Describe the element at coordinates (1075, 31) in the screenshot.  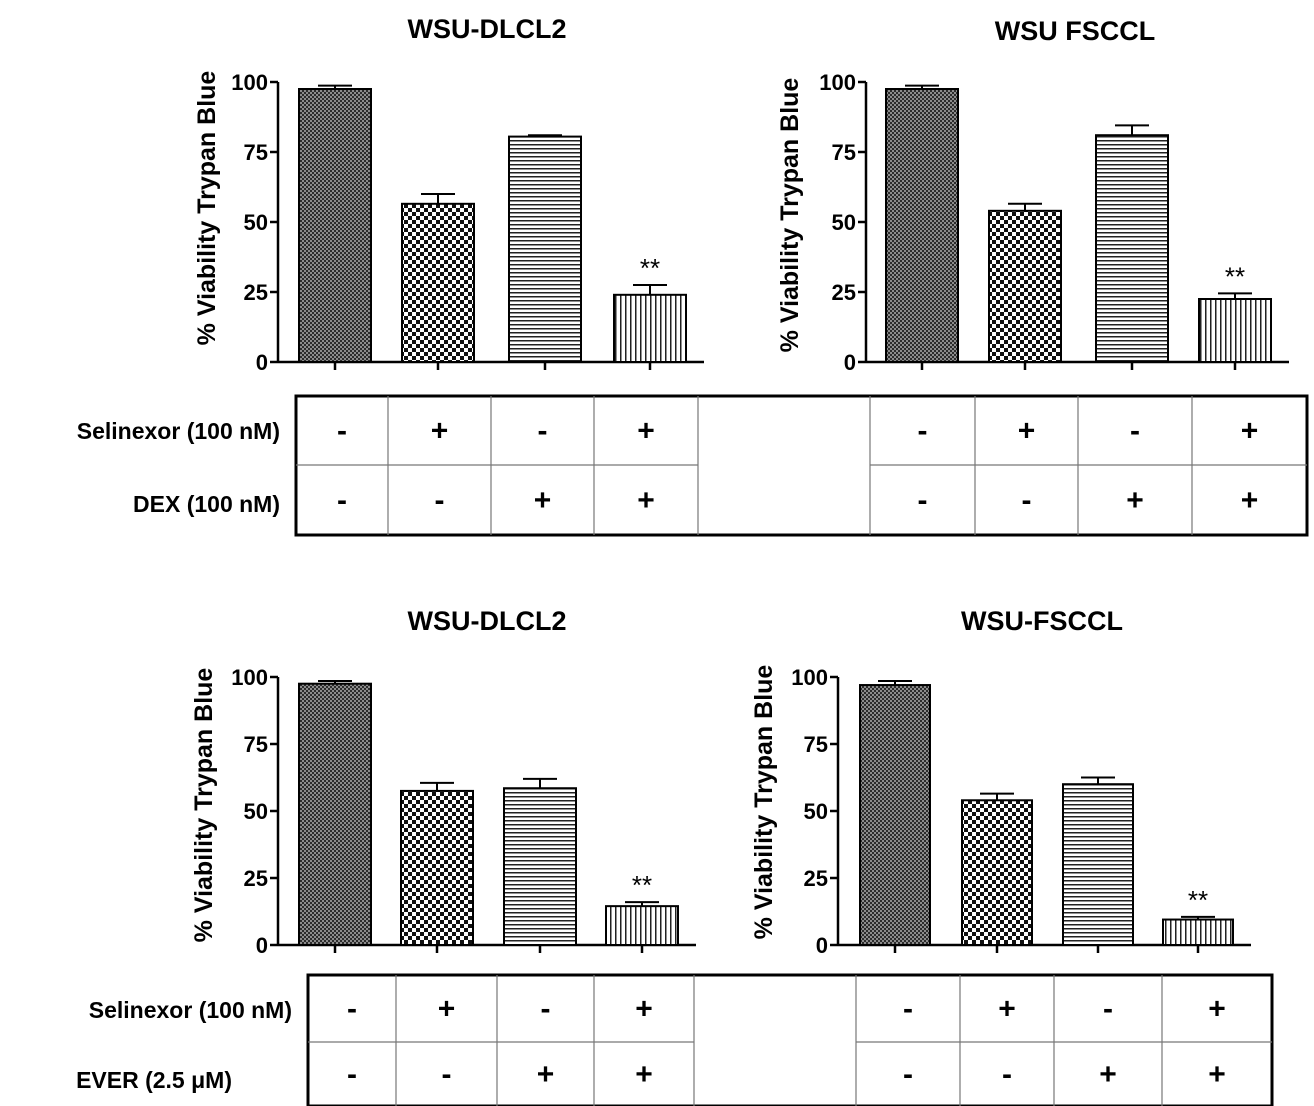
I see `chart-title: WSU FSCCL` at that location.